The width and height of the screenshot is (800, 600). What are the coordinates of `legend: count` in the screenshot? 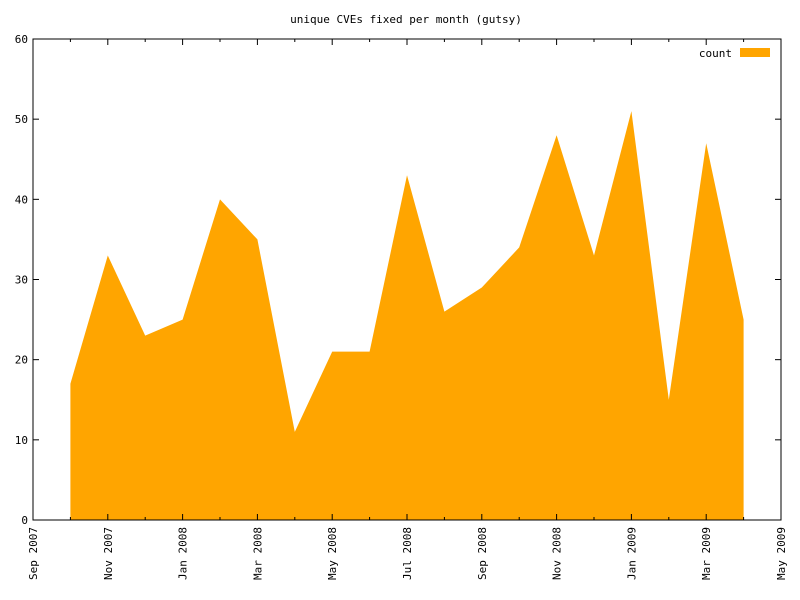 It's located at (734, 53).